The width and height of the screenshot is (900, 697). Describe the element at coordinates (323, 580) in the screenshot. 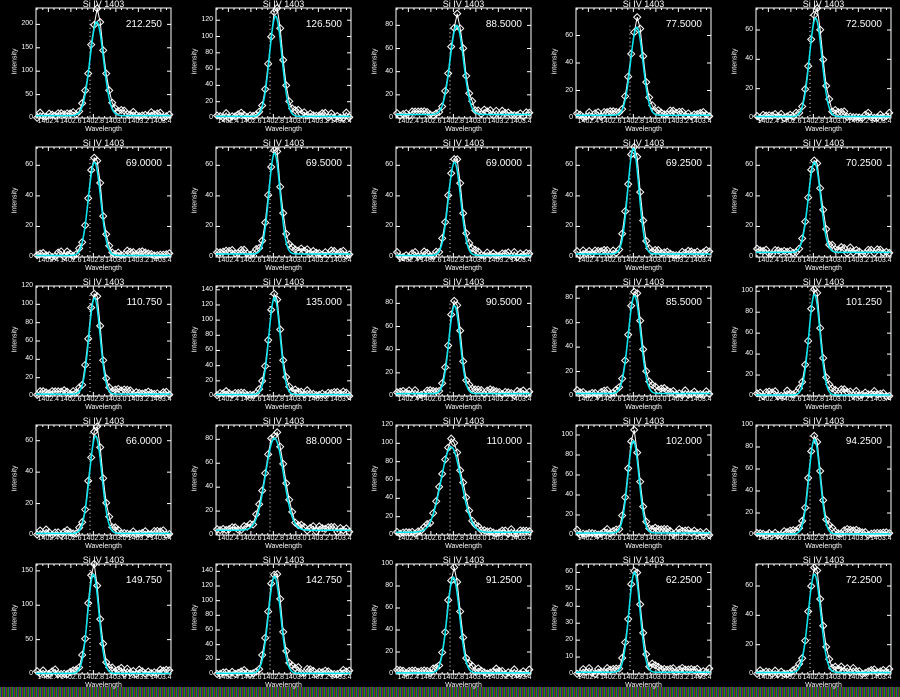

I see `panel-value-label: 142.750` at that location.